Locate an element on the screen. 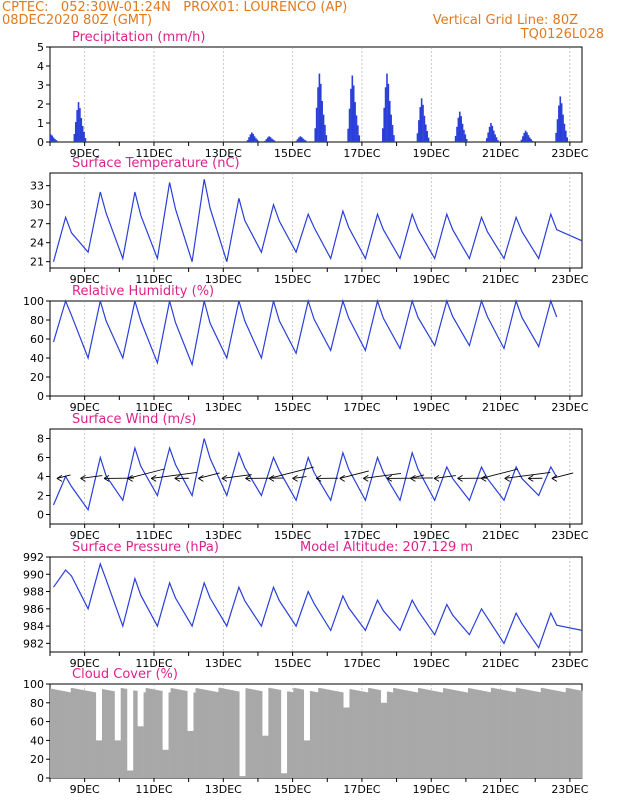 The width and height of the screenshot is (618, 800). panel-frame is located at coordinates (316, 604).